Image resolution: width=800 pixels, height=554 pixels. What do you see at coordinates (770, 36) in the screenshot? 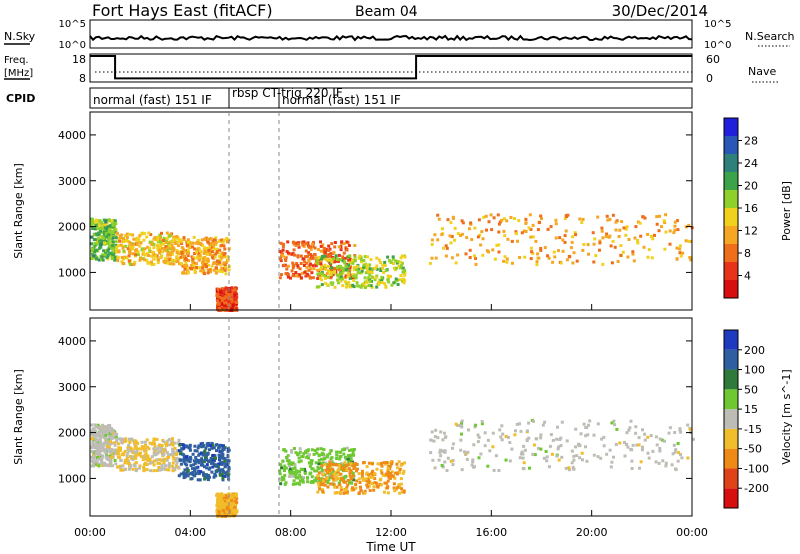
I see `nsearch-label: N.Search` at bounding box center [770, 36].